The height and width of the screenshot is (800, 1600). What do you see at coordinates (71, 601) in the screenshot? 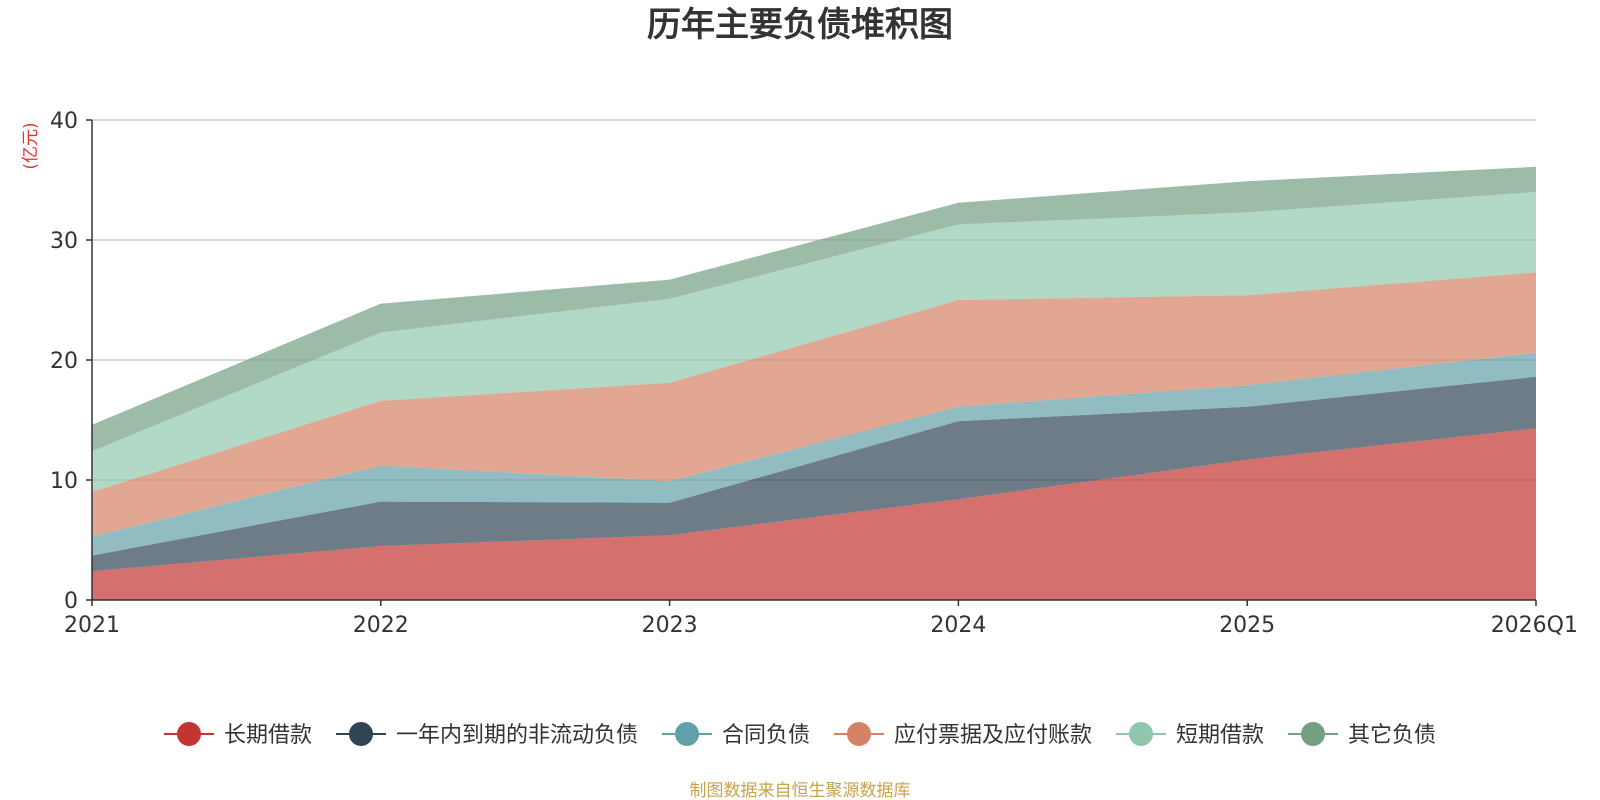
I see `y-tick-label: 0` at bounding box center [71, 601].